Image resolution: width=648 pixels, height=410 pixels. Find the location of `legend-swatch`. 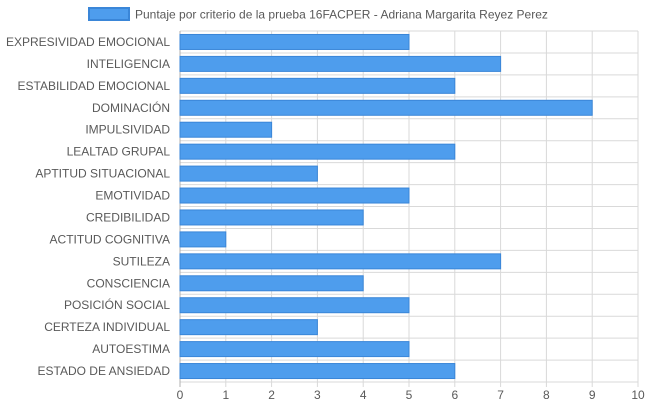

legend-swatch is located at coordinates (109, 14).